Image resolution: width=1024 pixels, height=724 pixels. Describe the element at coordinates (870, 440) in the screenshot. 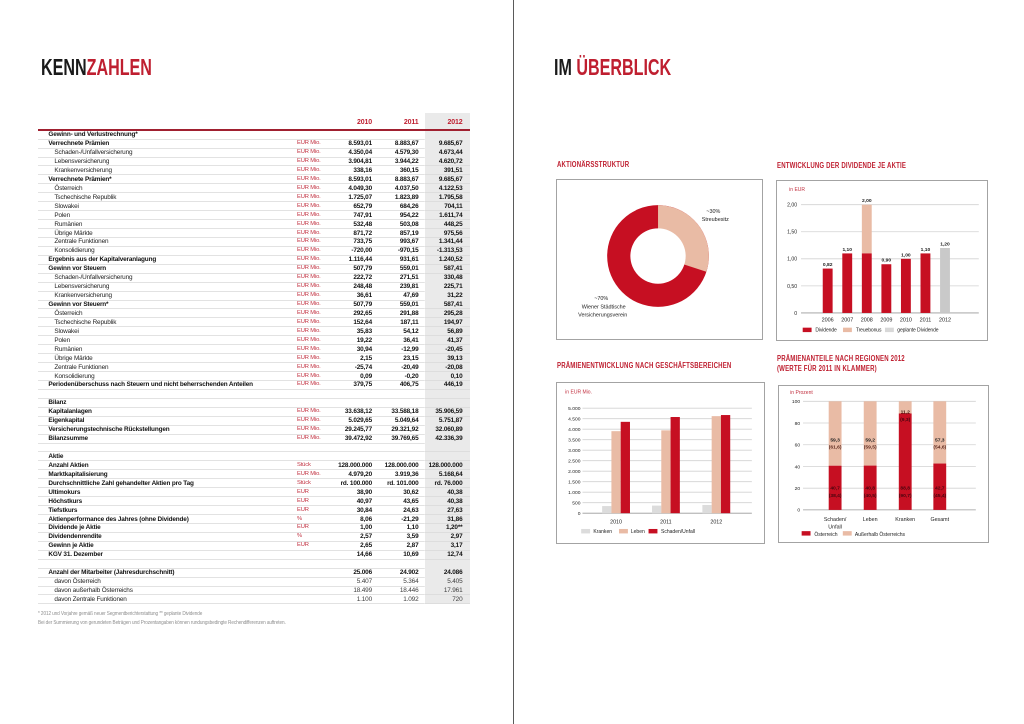

I see `svg-text: 59,2` at that location.